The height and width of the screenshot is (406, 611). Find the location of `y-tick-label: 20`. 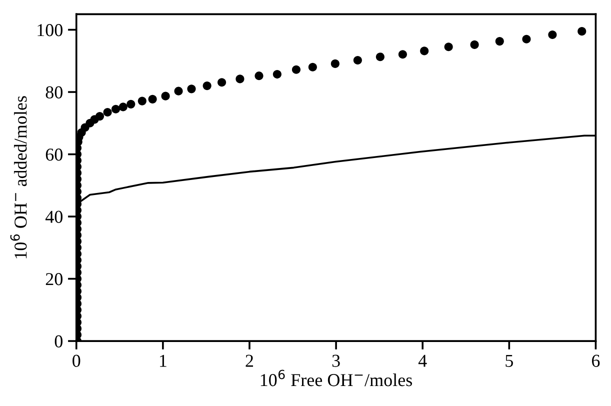

y-tick-label: 20 is located at coordinates (54, 279).